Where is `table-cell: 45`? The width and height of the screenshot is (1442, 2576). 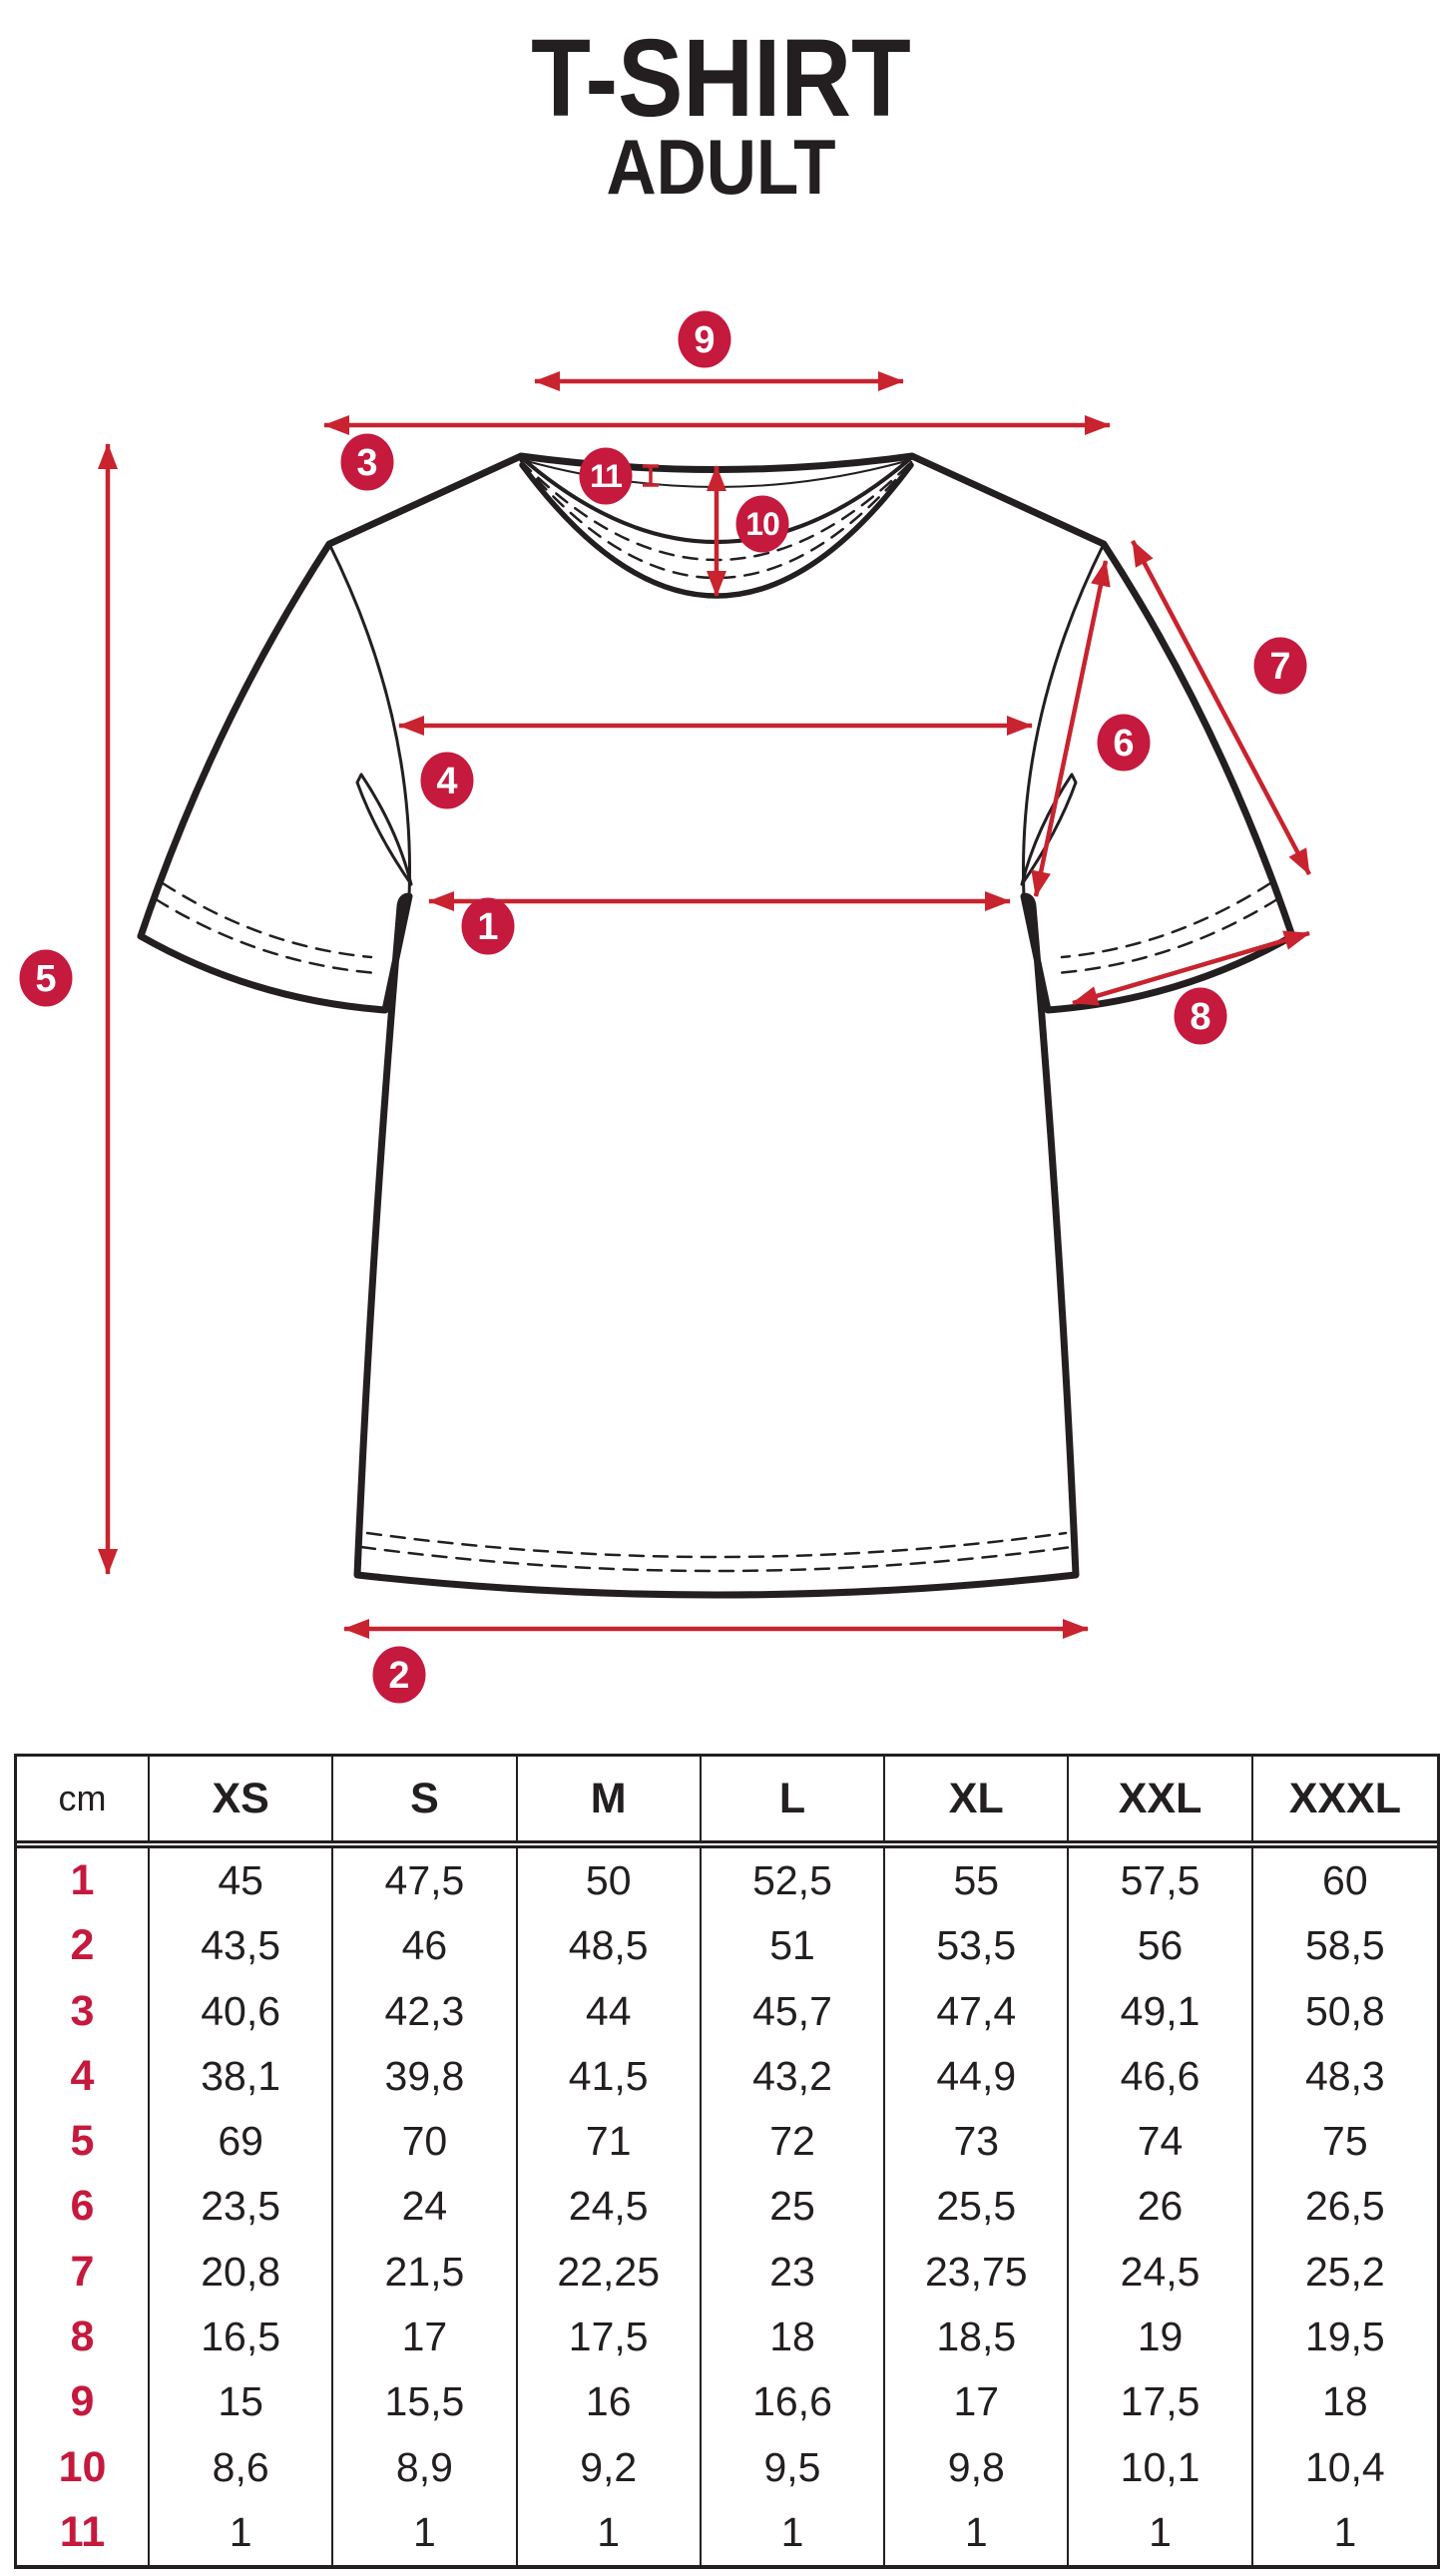
table-cell: 45 is located at coordinates (242, 1881).